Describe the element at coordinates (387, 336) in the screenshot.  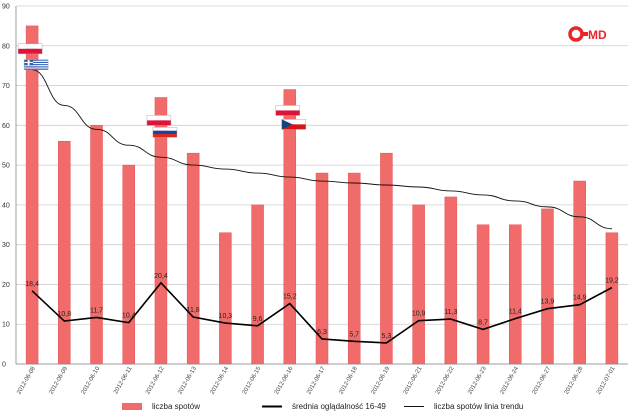
I see `data-label: 5,3` at that location.